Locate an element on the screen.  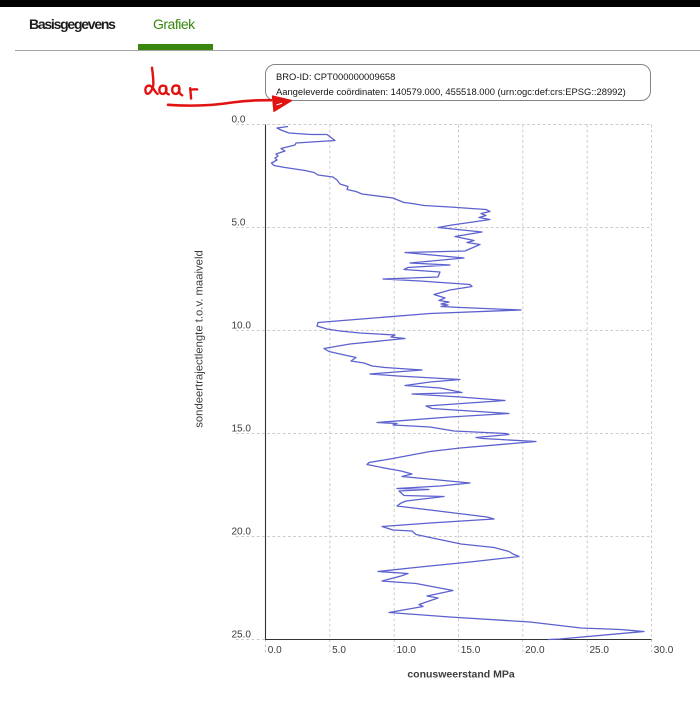
svg-text:sondeertrajectlengte t.o.v. ma: sondeertrajectlengte t.o.v. maaiveld is located at coordinates (200, 339).